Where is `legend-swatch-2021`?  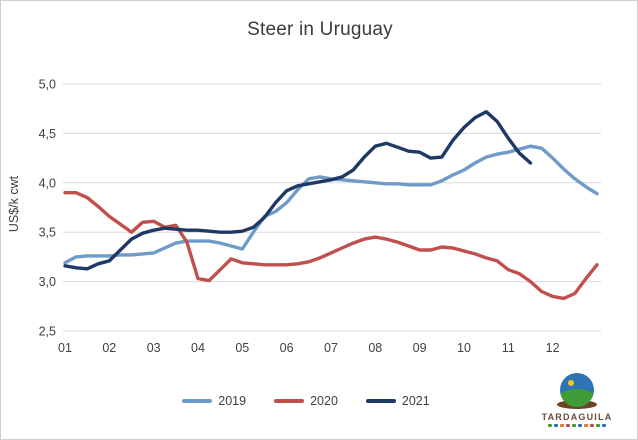 legend-swatch-2021 is located at coordinates (380, 401).